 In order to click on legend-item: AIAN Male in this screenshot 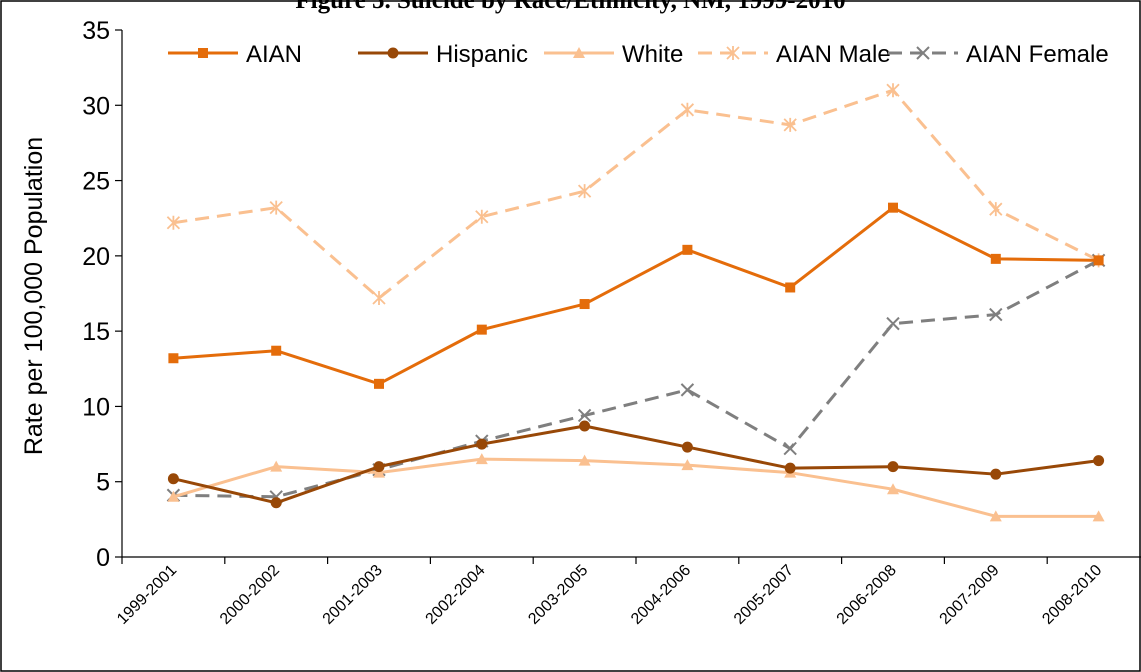, I will do `click(794, 54)`.